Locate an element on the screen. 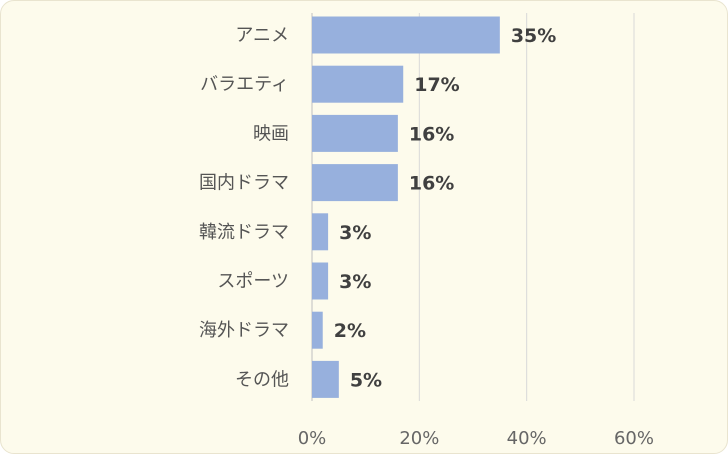 This screenshot has height=455, width=728. category-label-0: アニメ is located at coordinates (262, 35).